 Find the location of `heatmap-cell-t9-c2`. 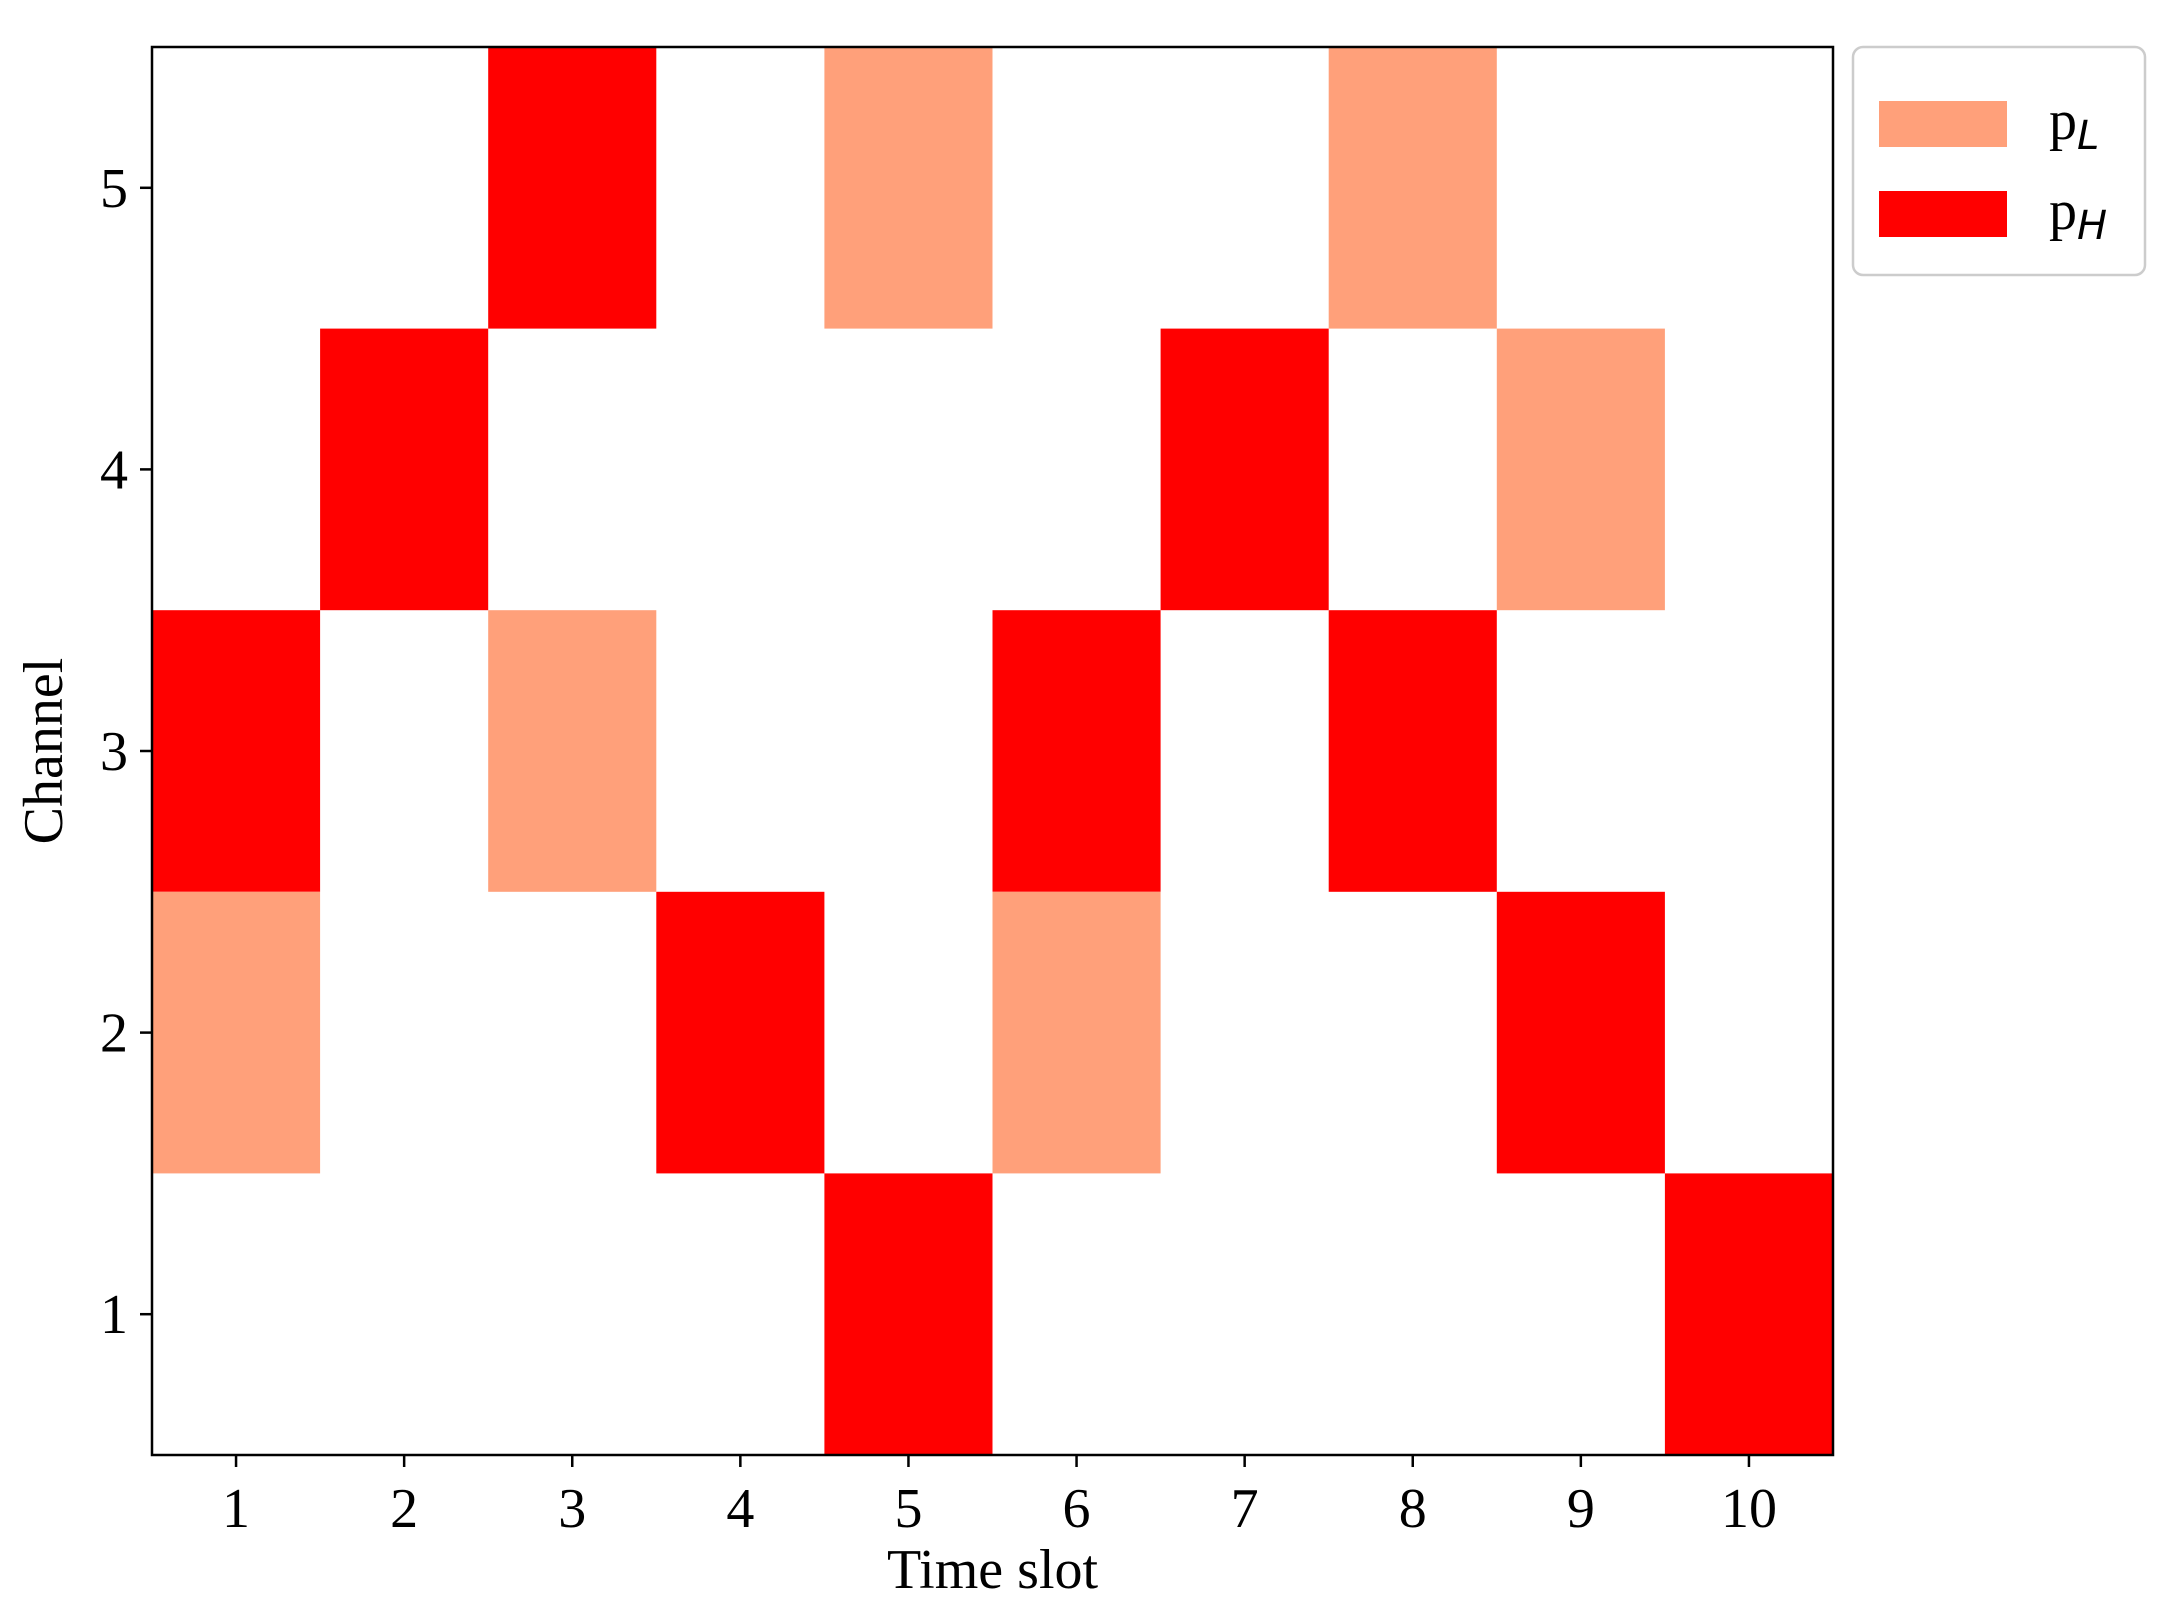

heatmap-cell-t9-c2 is located at coordinates (1580, 1032).